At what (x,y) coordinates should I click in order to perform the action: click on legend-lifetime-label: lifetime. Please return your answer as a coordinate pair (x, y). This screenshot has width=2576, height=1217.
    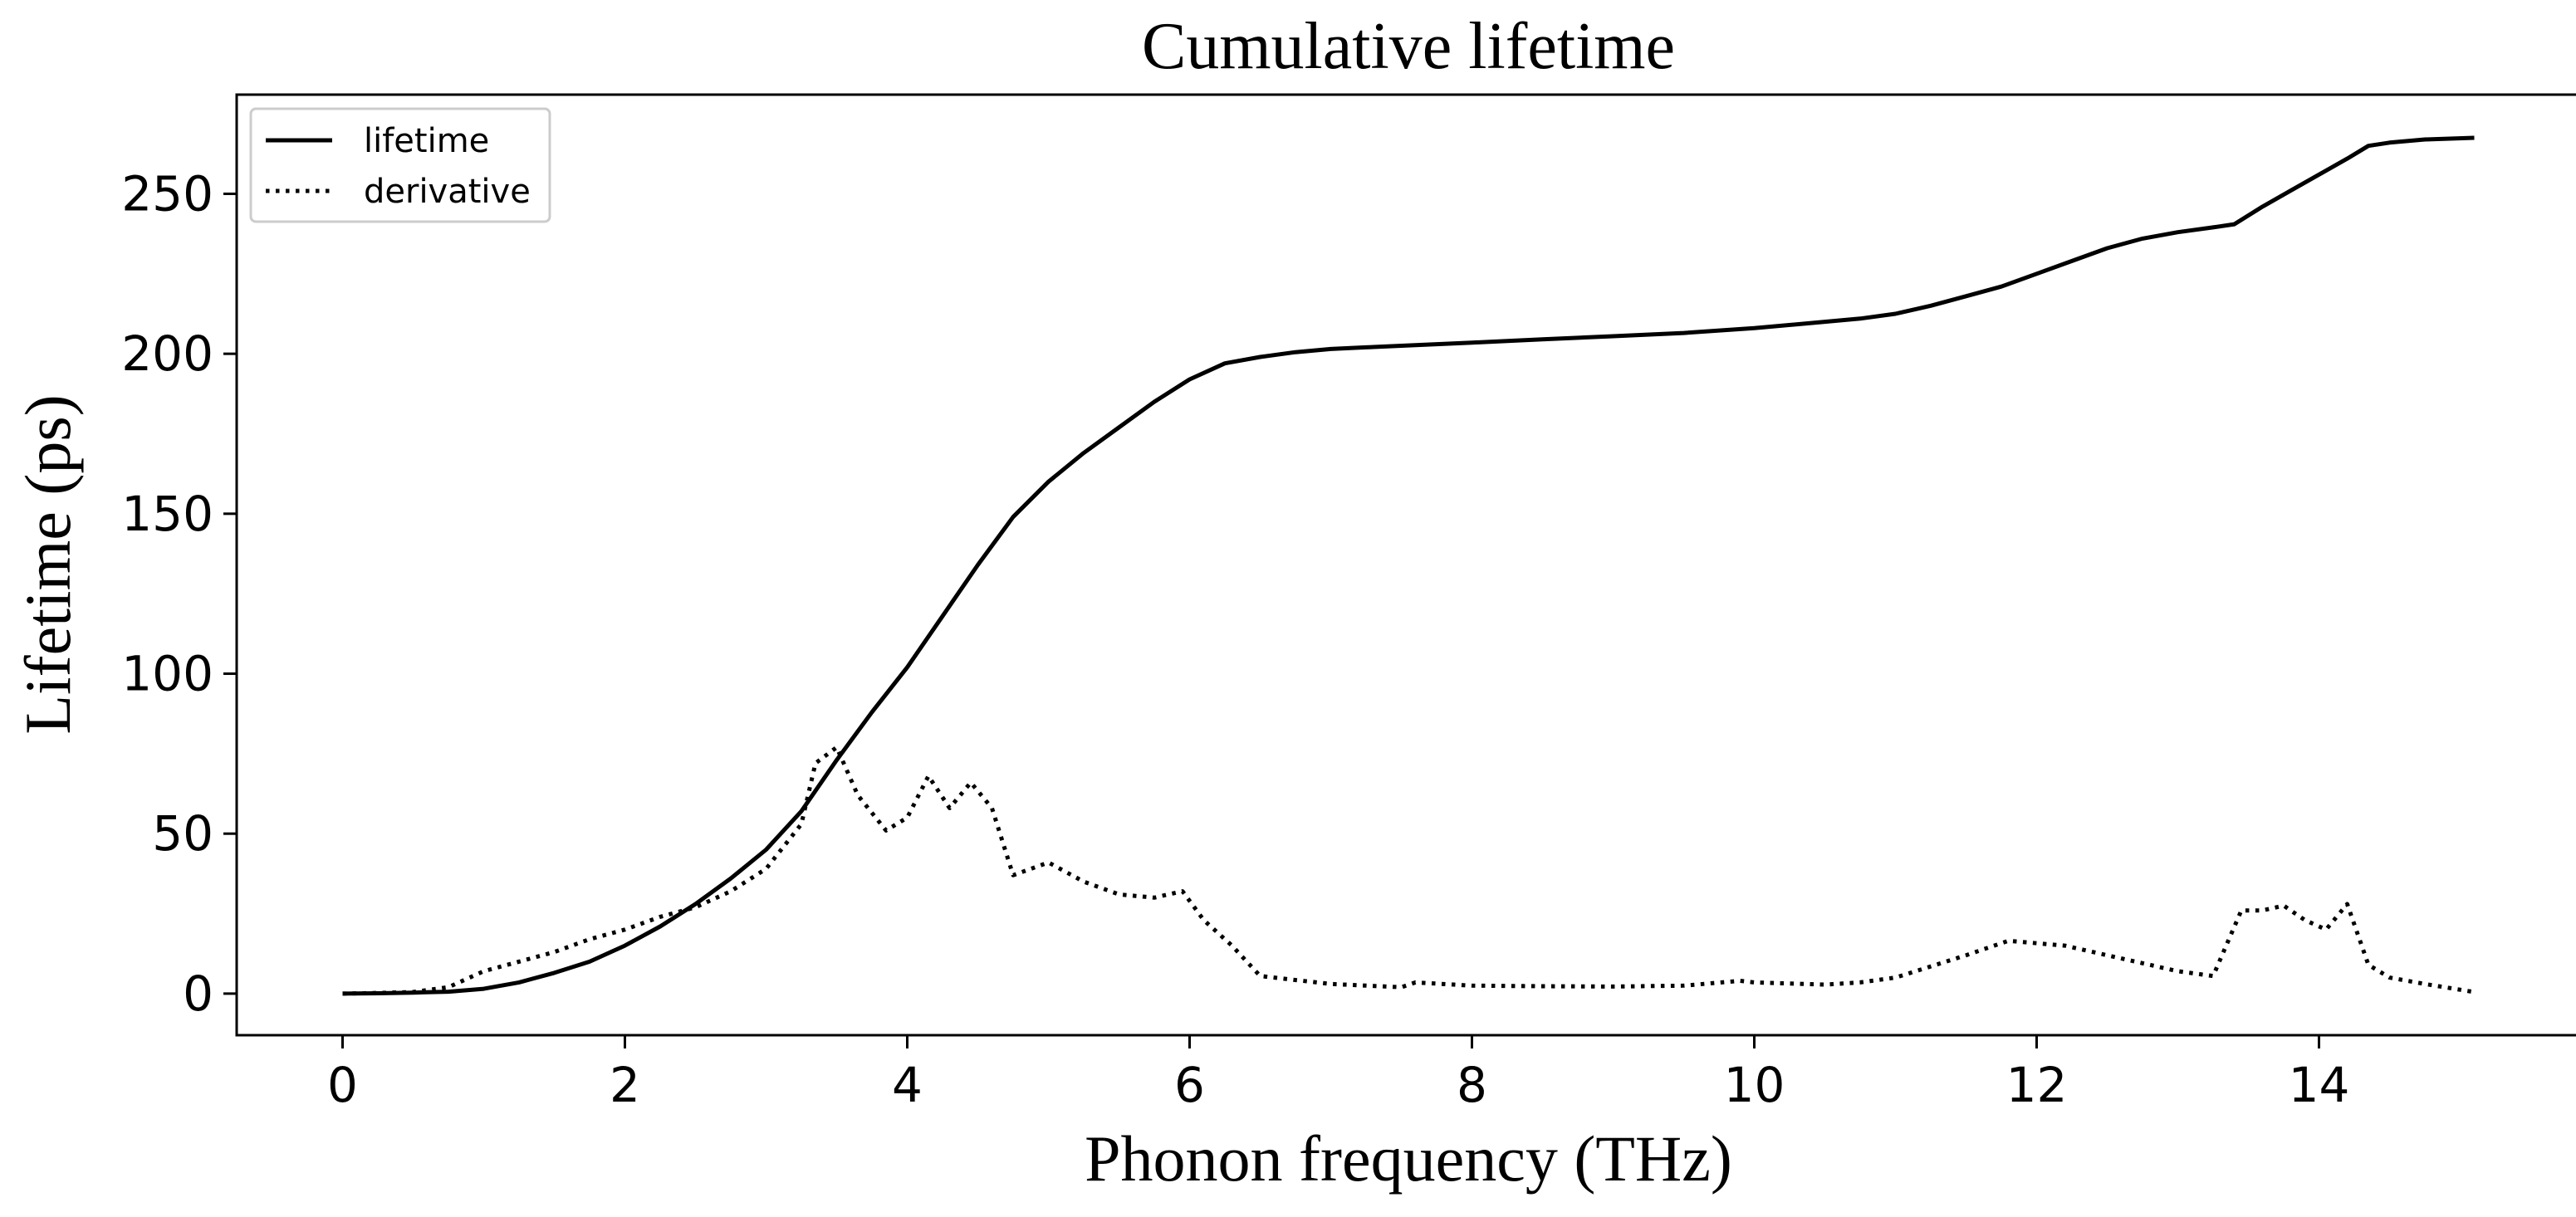
    Looking at the image, I should click on (426, 141).